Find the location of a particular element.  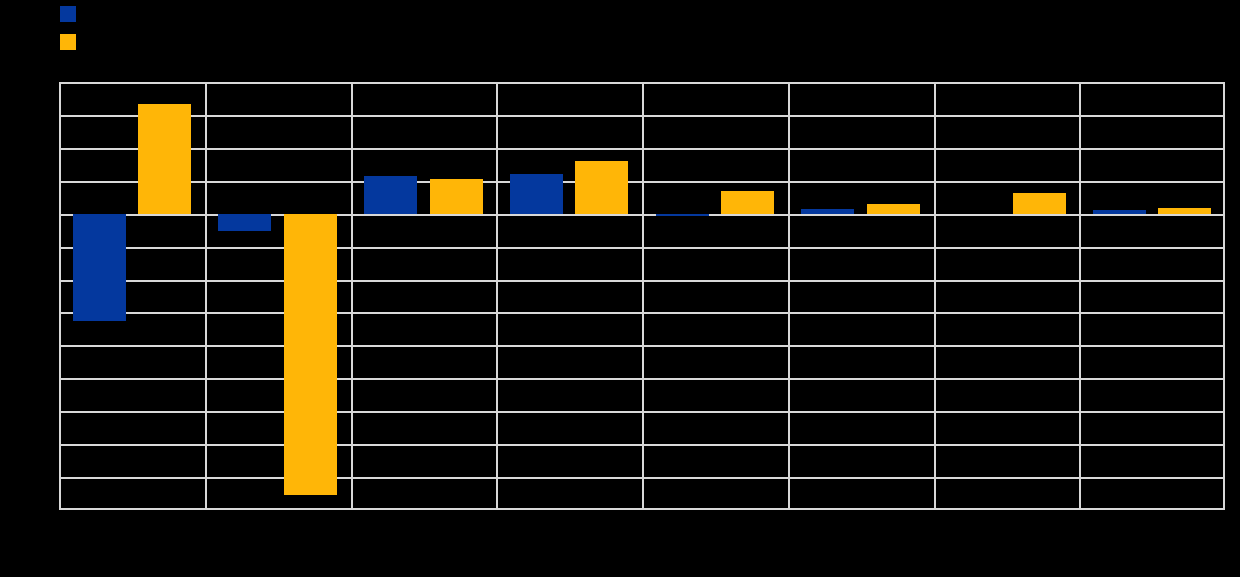

bar-series-2-yellow-group1 is located at coordinates (164, 159).